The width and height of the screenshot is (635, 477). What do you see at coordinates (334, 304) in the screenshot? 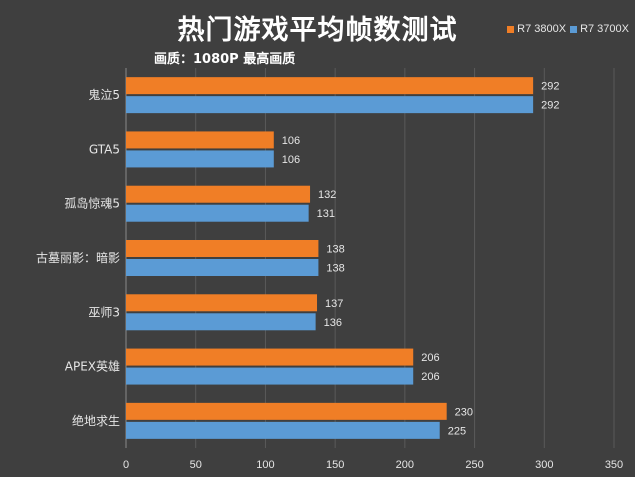
I see `data-label: 137` at bounding box center [334, 304].